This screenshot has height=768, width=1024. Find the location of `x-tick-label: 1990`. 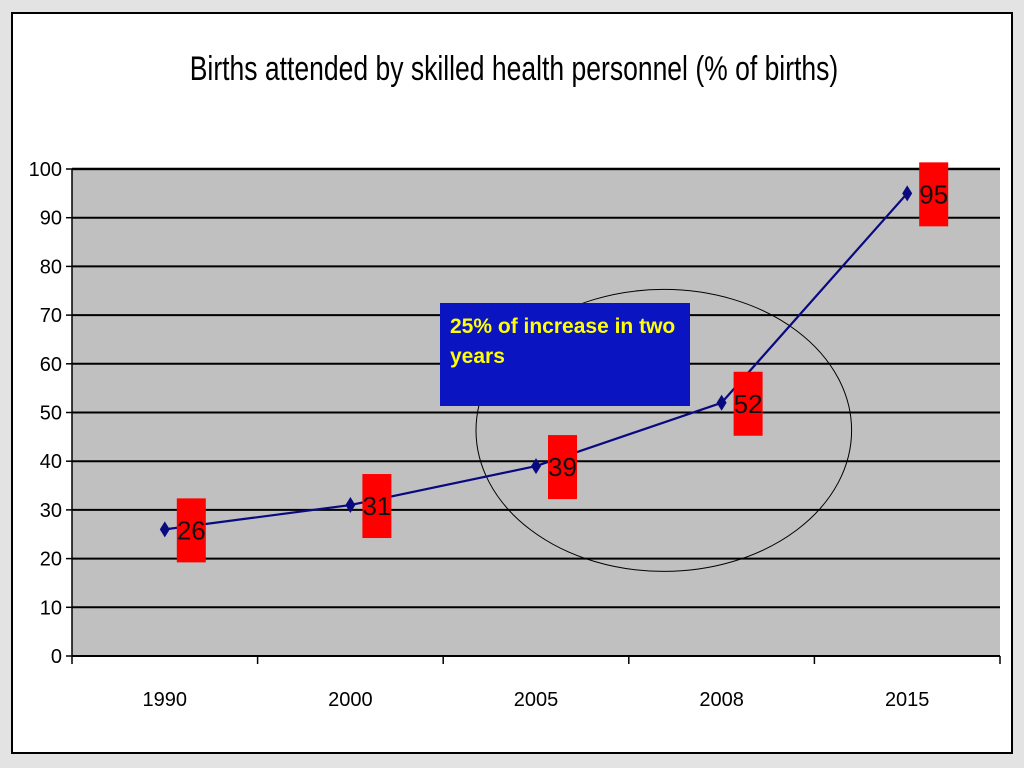

x-tick-label: 1990 is located at coordinates (165, 700).